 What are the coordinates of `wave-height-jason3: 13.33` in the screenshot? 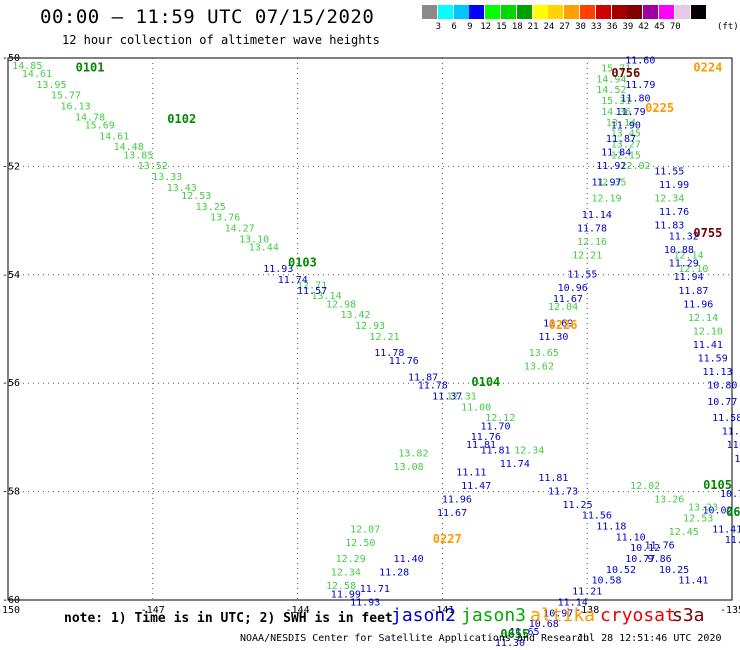 It's located at (167, 177).